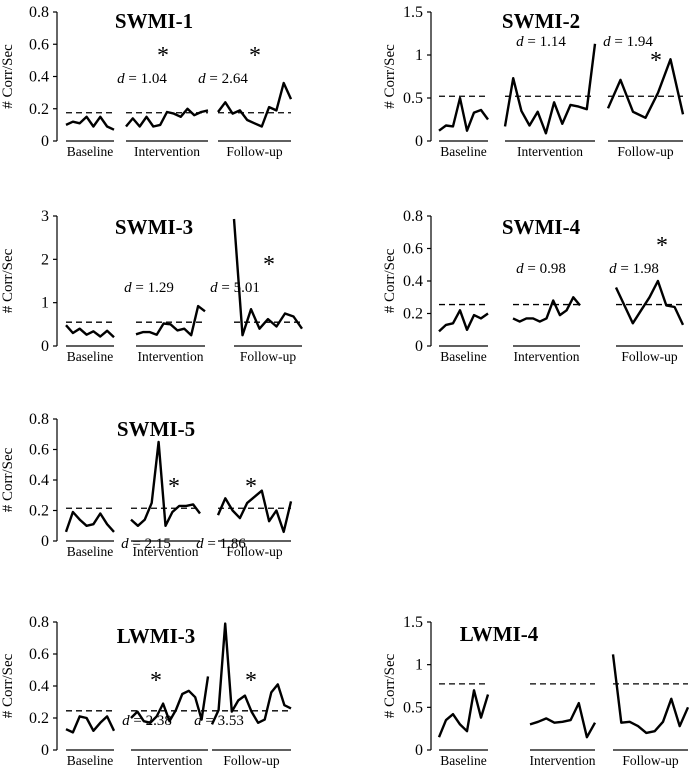 The height and width of the screenshot is (779, 692). Describe the element at coordinates (39, 511) in the screenshot. I see `swmi-5-y-tick-label: 0.2` at that location.